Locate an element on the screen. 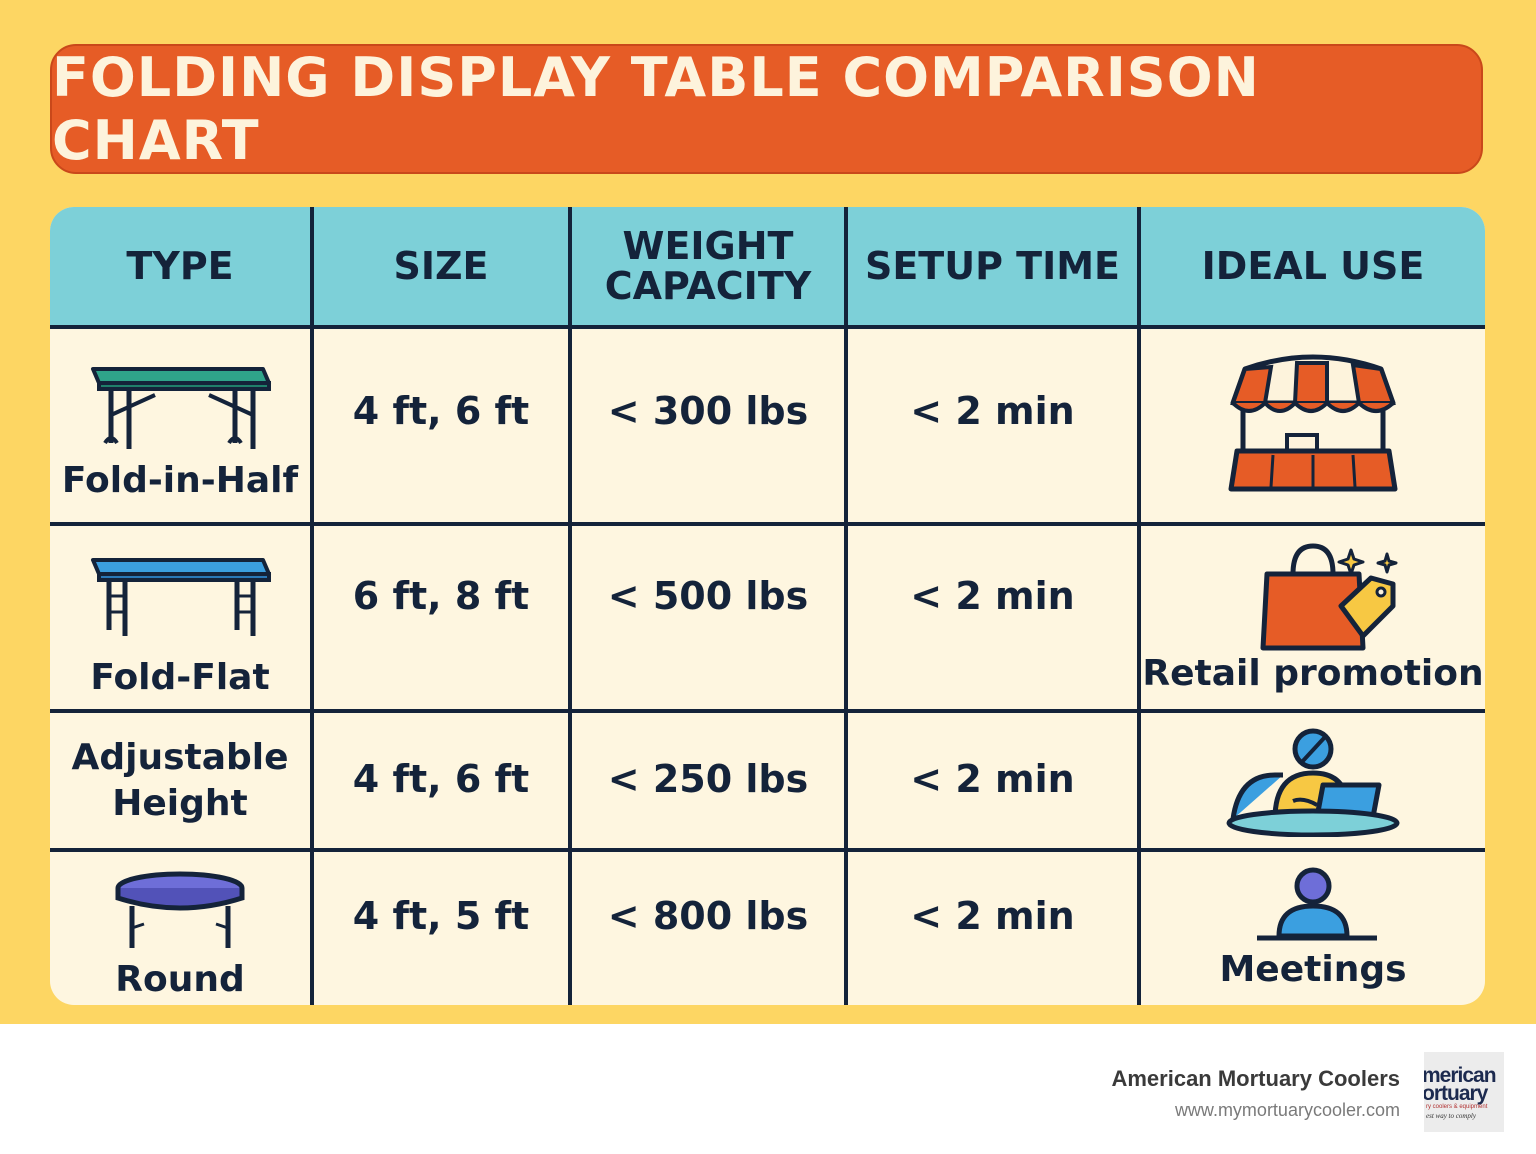 This screenshot has height=1154, width=1536. teal-folding-table-icon is located at coordinates (181, 408).